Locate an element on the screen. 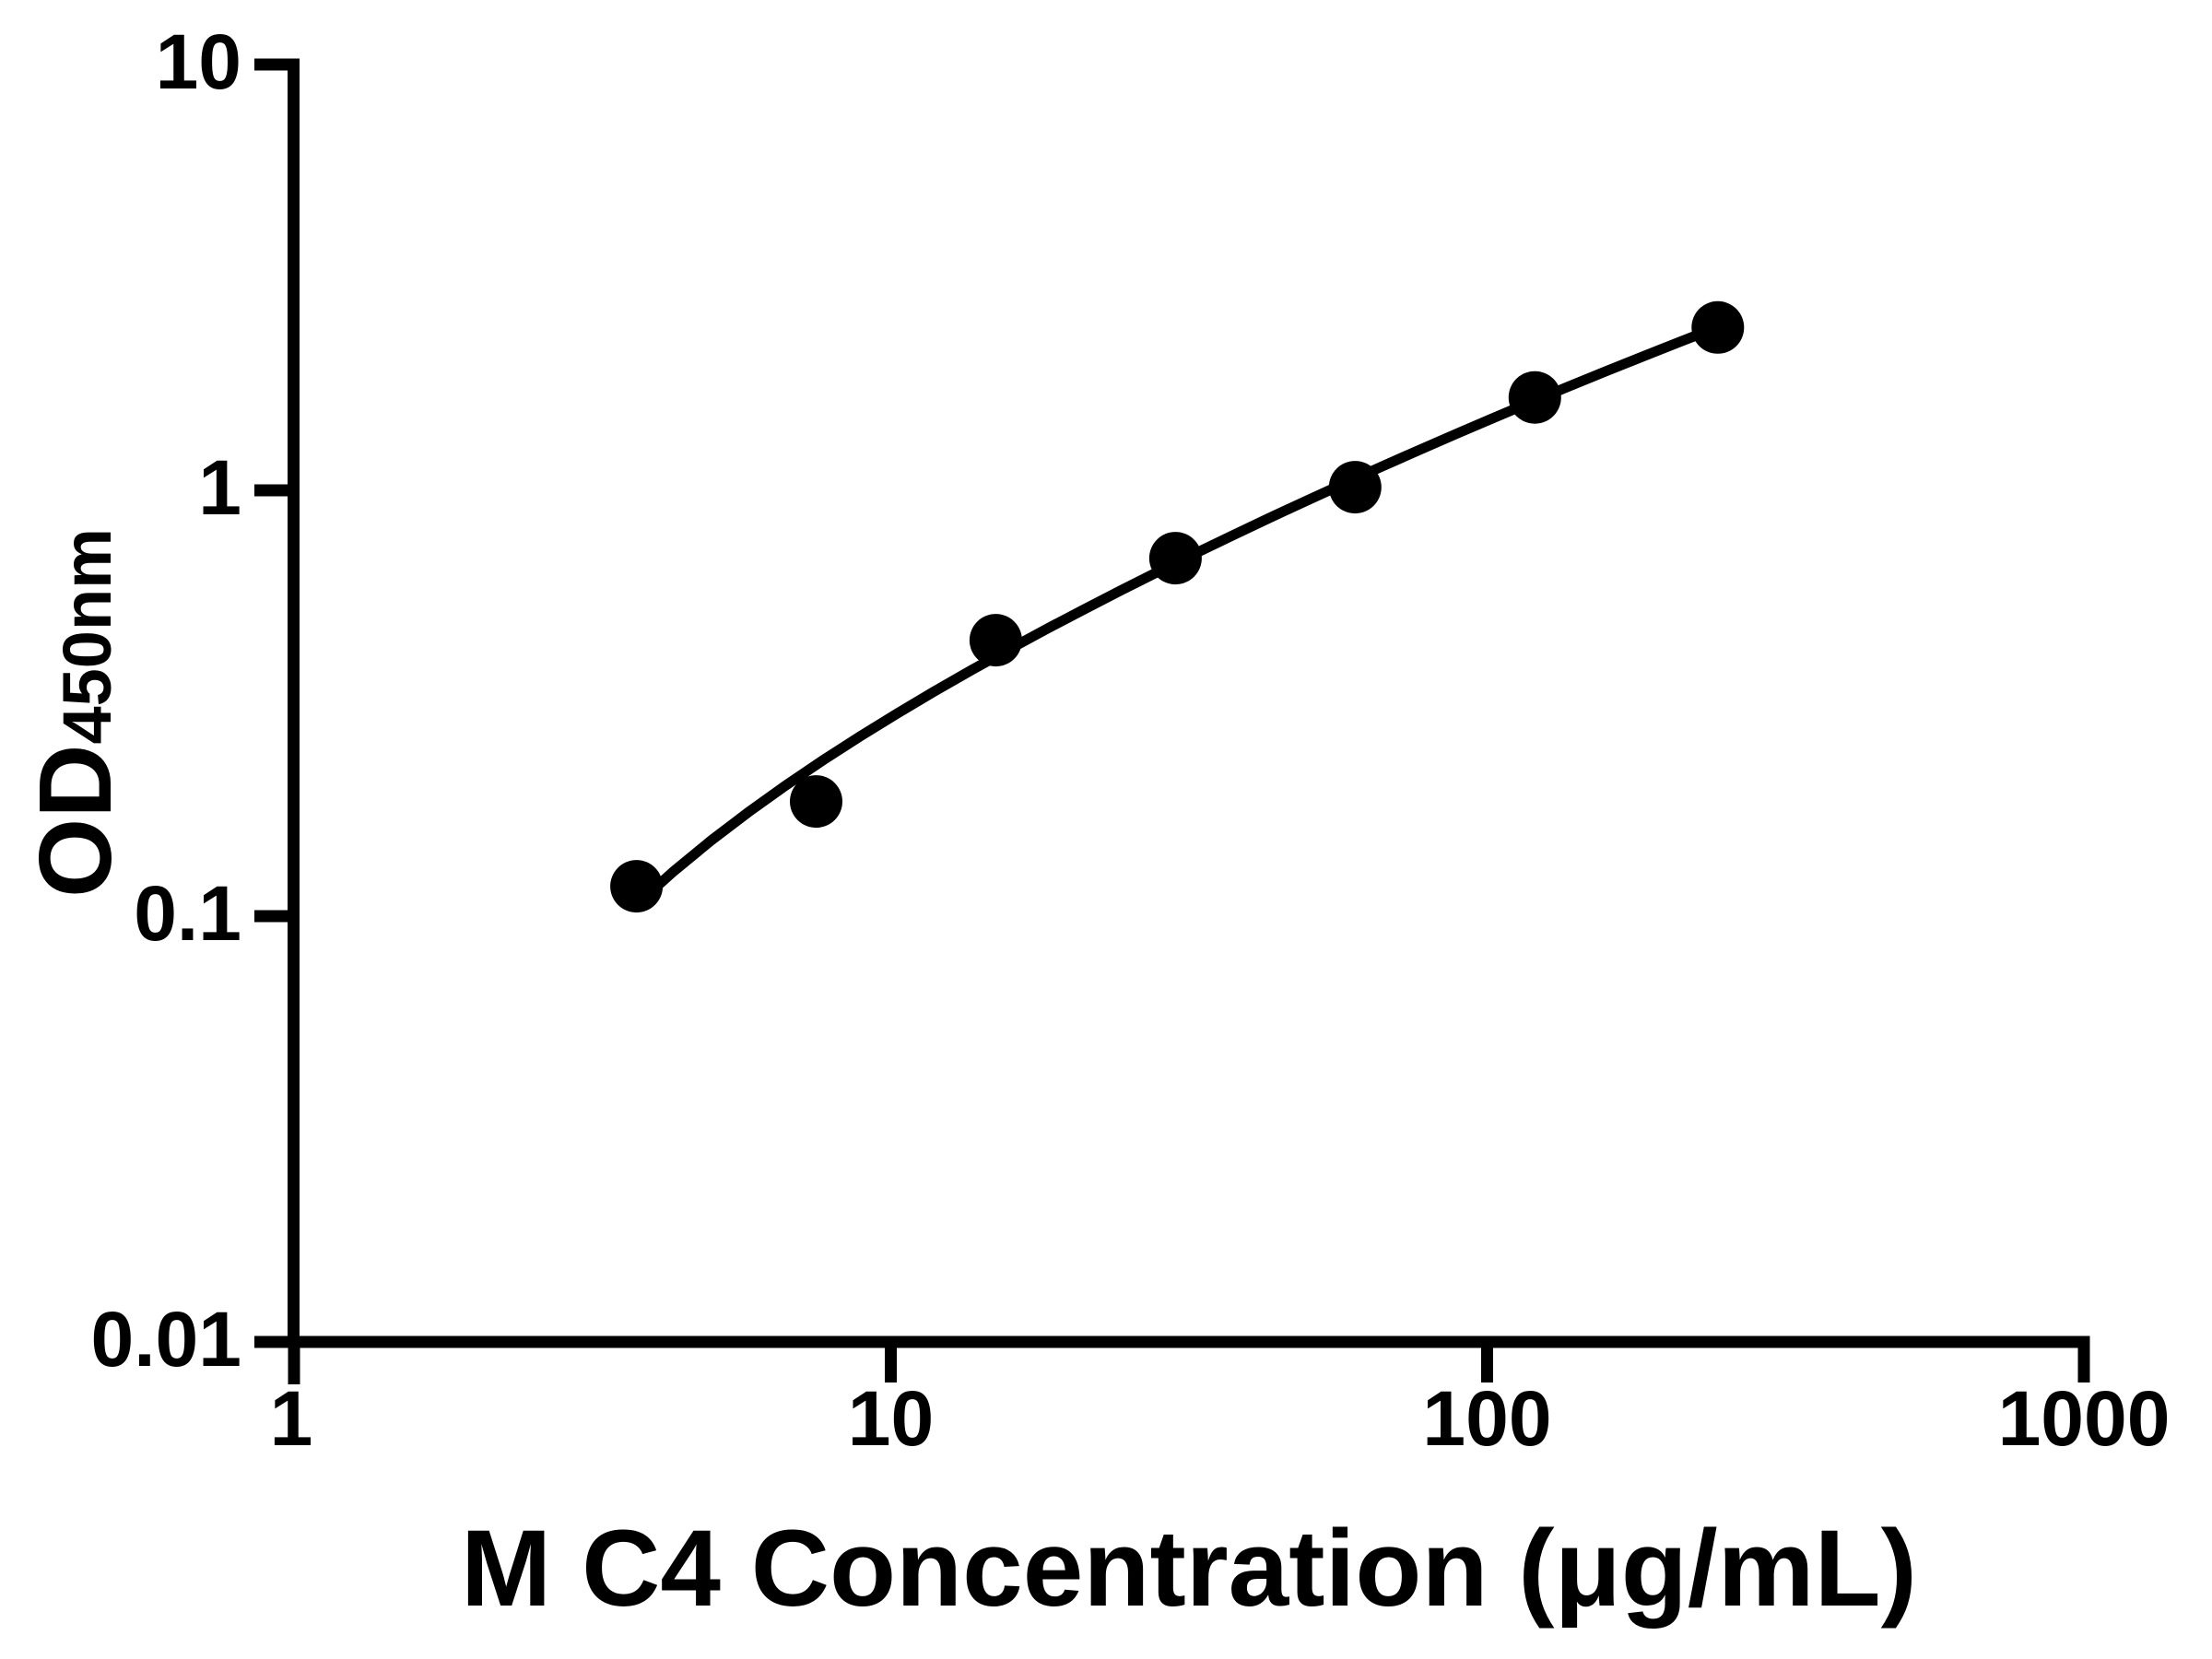 The width and height of the screenshot is (2212, 1659). svg-text: OD450nm is located at coordinates (75, 713).